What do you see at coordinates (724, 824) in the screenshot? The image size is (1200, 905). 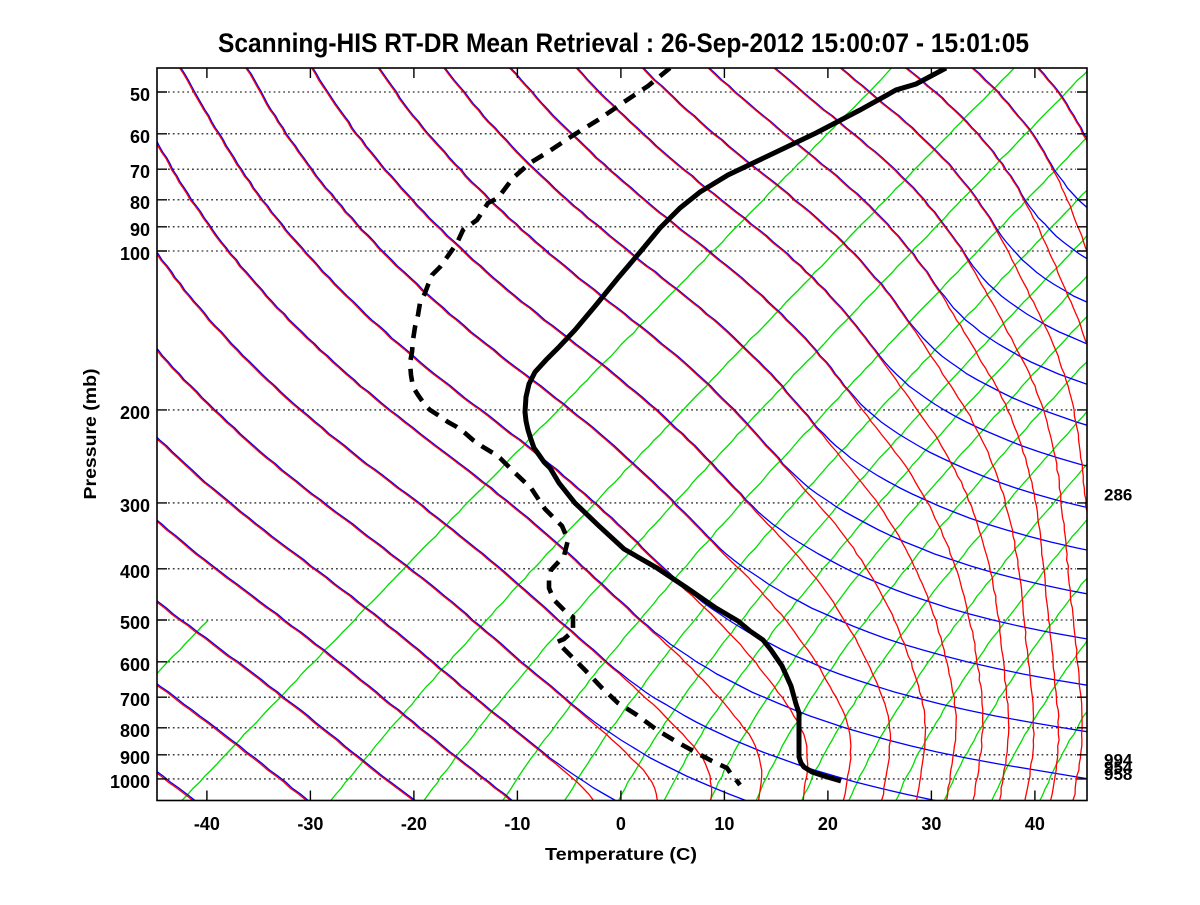 I see `svg-text: 10` at bounding box center [724, 824].